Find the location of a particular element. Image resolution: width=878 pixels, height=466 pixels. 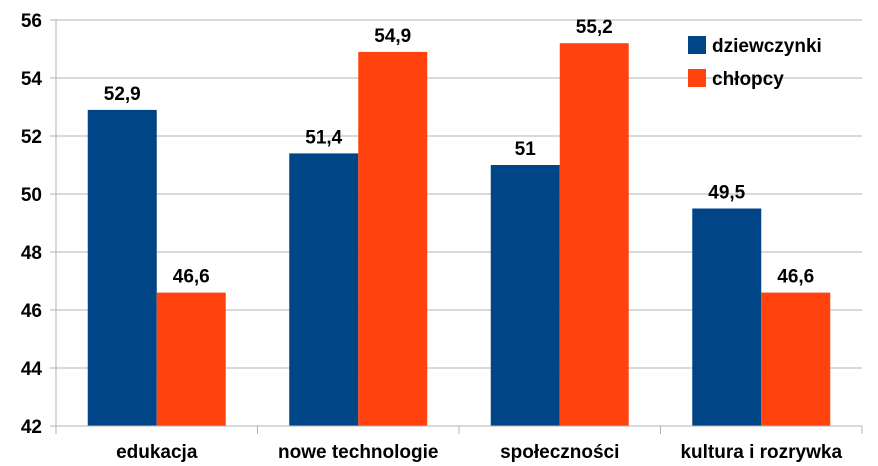

y-tick-label: 44 is located at coordinates (32, 369).